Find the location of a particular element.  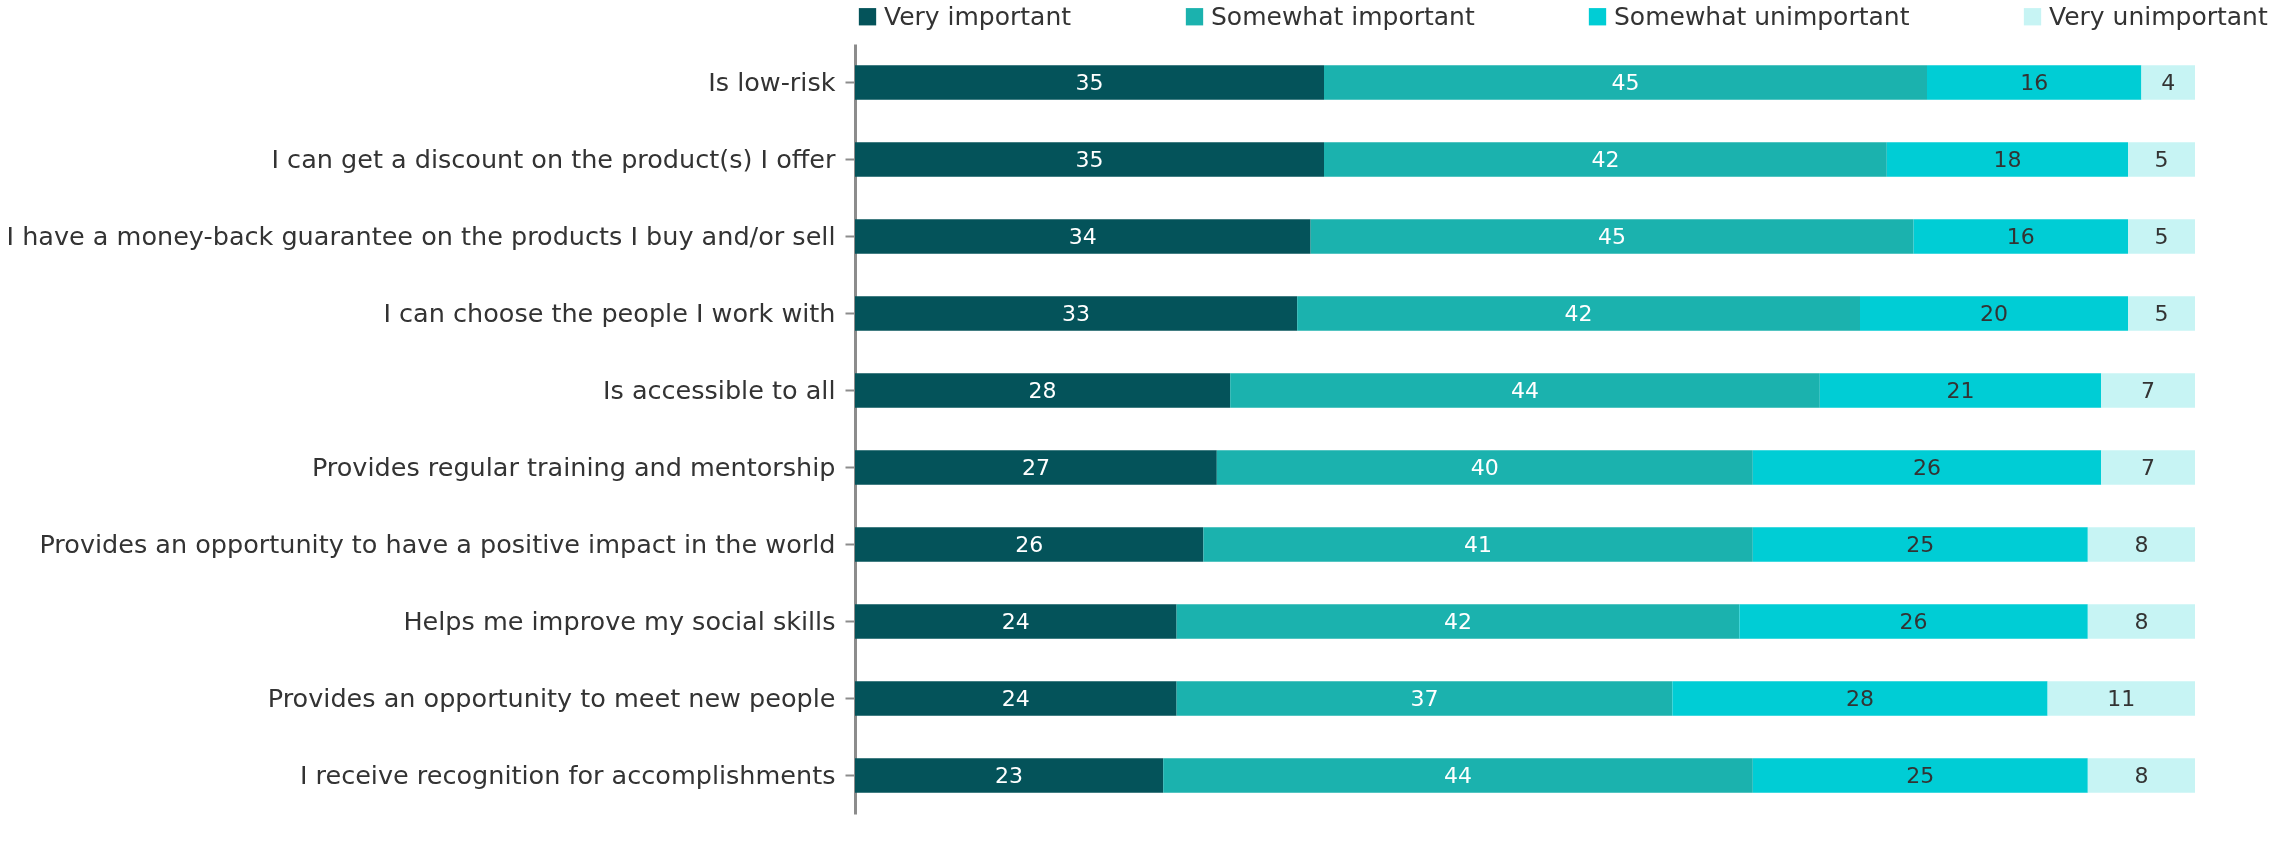

data-label: 34 is located at coordinates (1082, 236).